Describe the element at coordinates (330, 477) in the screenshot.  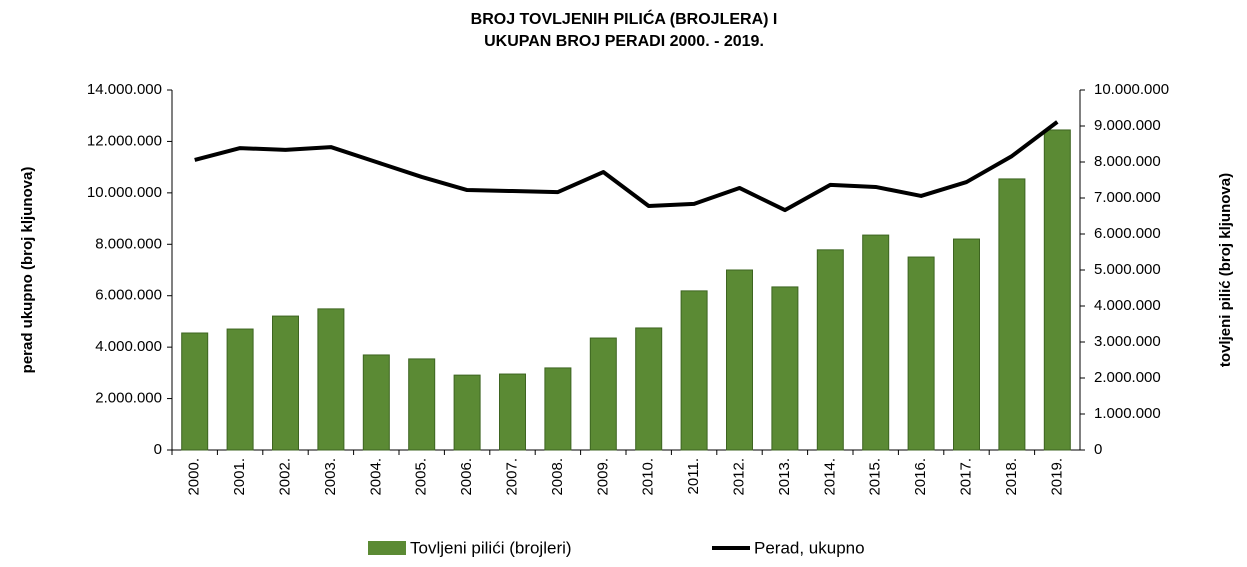
I see `x-tick-label: 2003.` at that location.